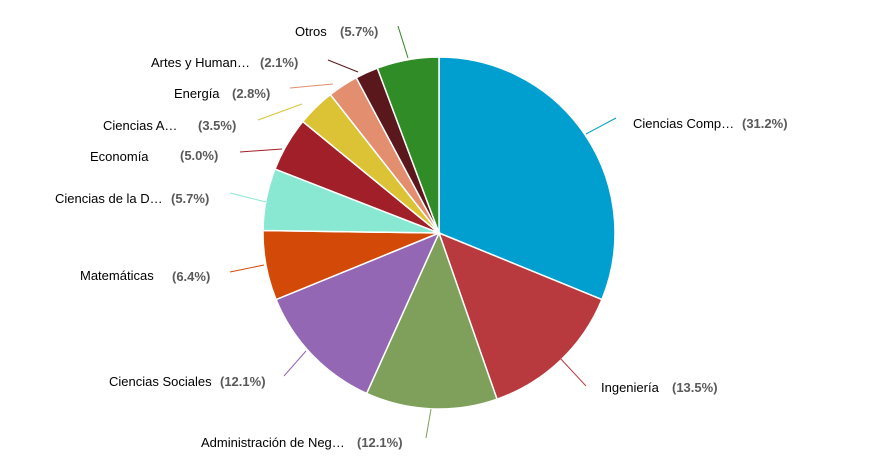 This screenshot has width=877, height=460. I want to click on slice-label: Economía, so click(119, 156).